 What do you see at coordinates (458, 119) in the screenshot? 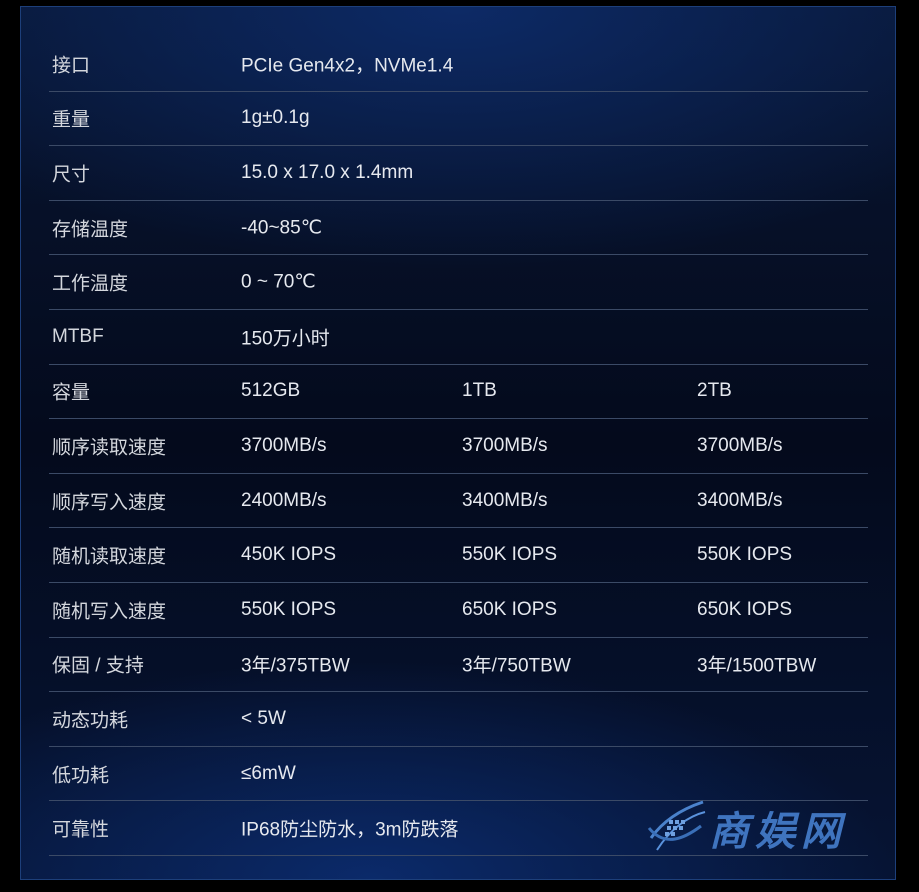
I see `spec-row: 重量 1g±0.1g` at bounding box center [458, 119].